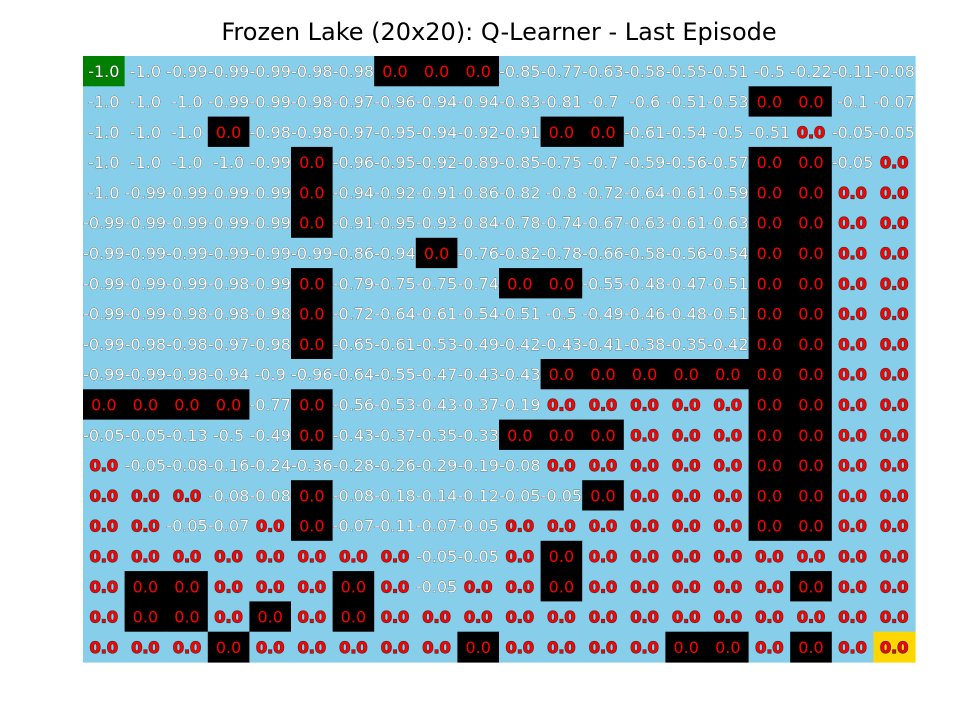  What do you see at coordinates (685, 71) in the screenshot?
I see `cell-value-label: -0.55` at bounding box center [685, 71].